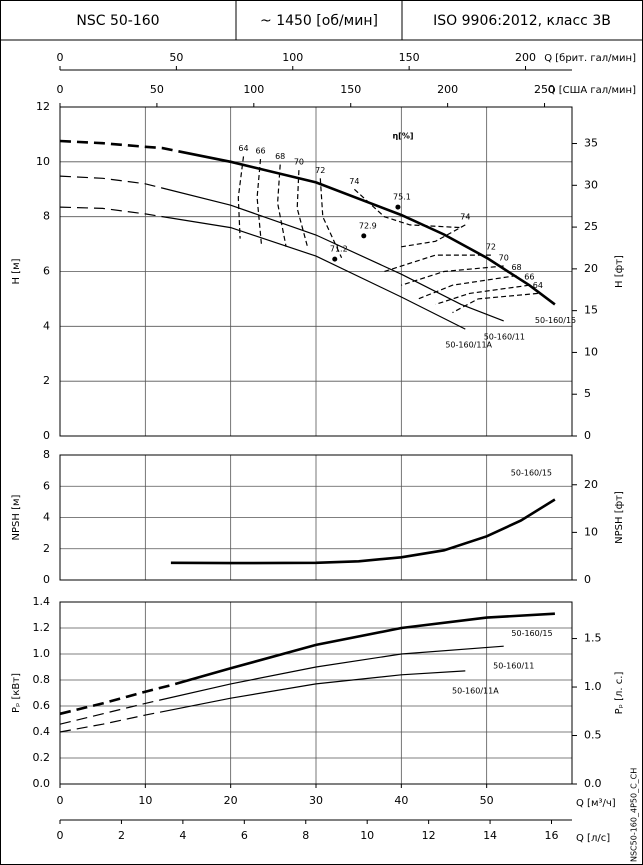  I want to click on y-tick-label: 6, so click(46, 485).